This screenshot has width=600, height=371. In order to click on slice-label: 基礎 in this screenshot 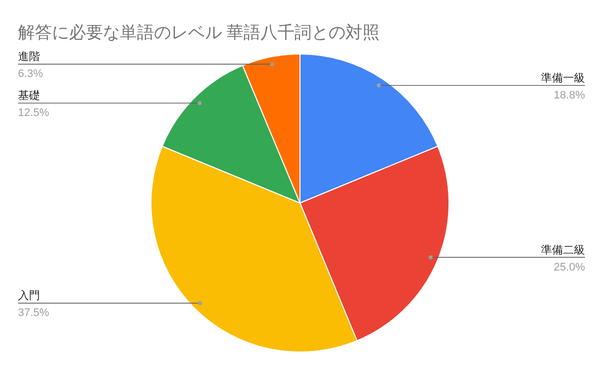, I will do `click(29, 95)`.